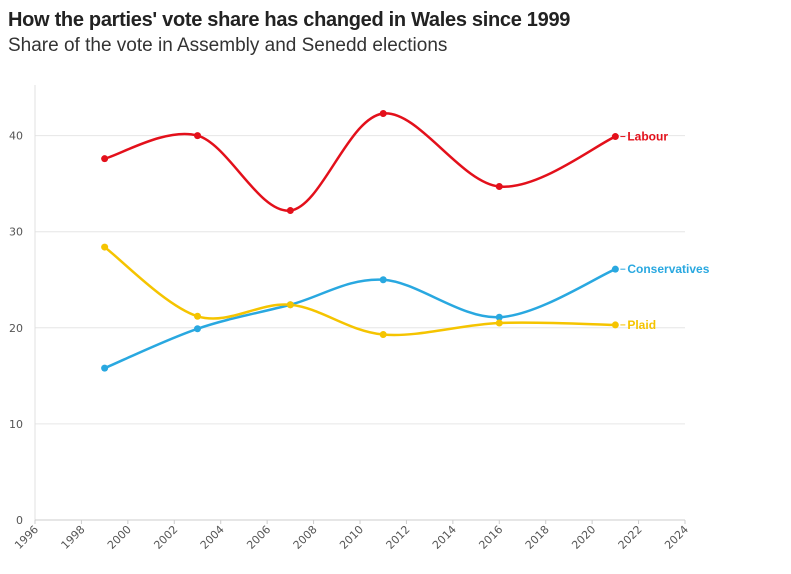 The width and height of the screenshot is (791, 574). What do you see at coordinates (16, 232) in the screenshot?
I see `y-tick-label: 30` at bounding box center [16, 232].